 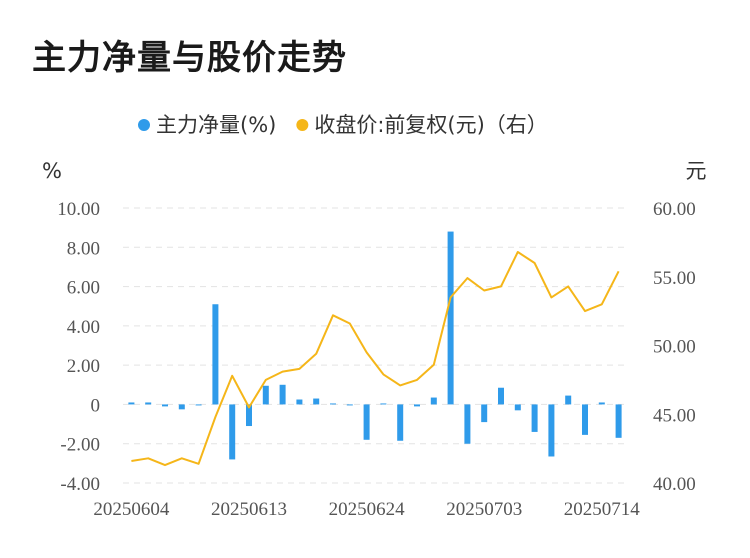 I want to click on x-tick-label: 20250624, so click(x=367, y=509).